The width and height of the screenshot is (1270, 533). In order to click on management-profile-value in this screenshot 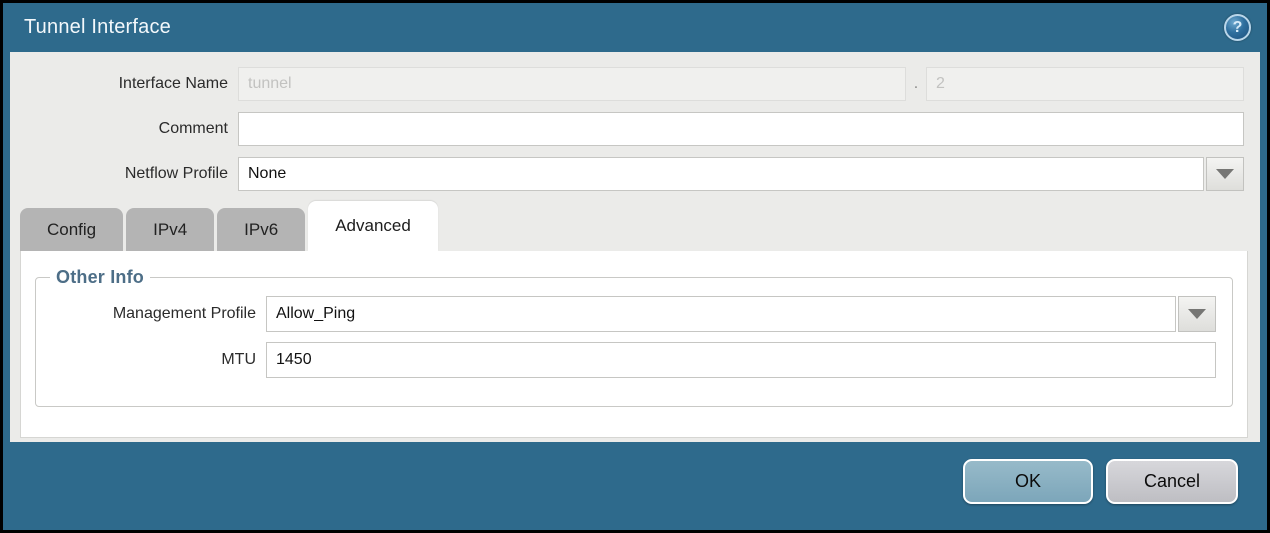, I will do `click(721, 314)`.